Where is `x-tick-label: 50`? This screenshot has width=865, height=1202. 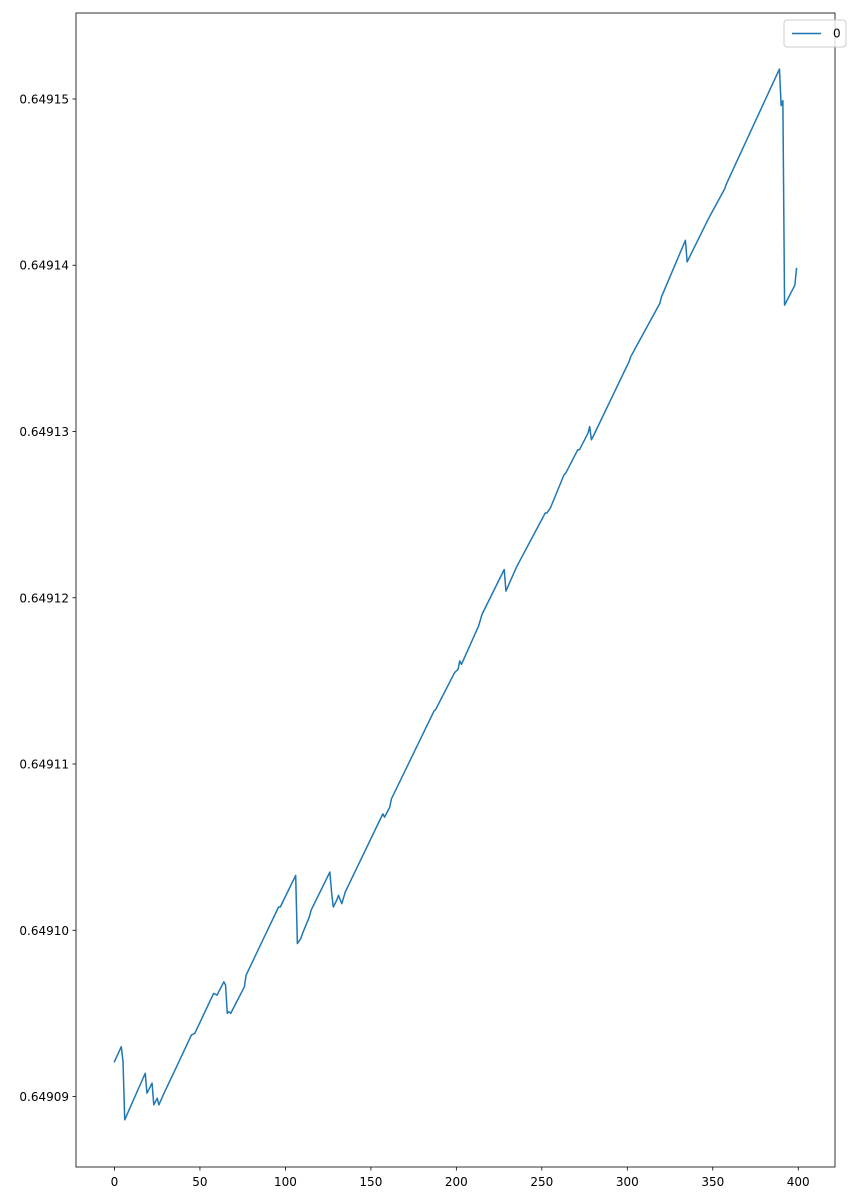
x-tick-label: 50 is located at coordinates (199, 1182).